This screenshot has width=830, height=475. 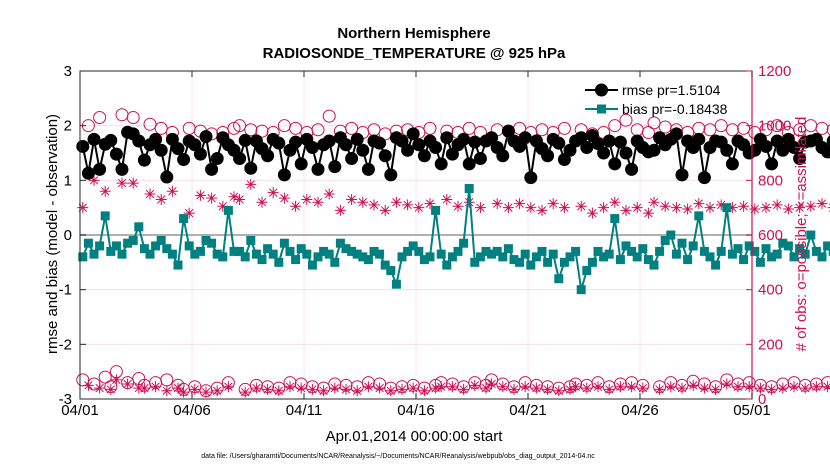 I want to click on legend: rmse pr=1.5104 bias pr=-0.18438, so click(x=656, y=99).